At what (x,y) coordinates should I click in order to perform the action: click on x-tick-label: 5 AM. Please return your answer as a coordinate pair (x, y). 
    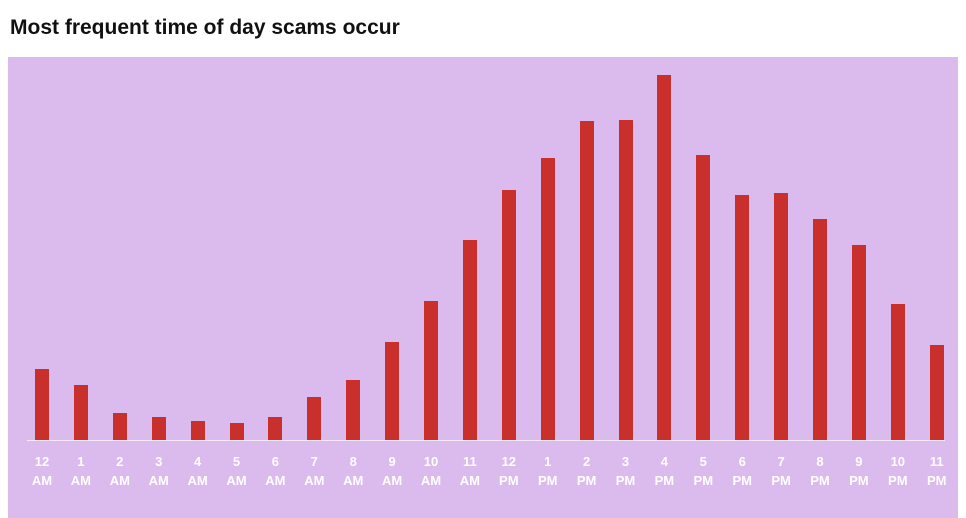
    Looking at the image, I should click on (236, 471).